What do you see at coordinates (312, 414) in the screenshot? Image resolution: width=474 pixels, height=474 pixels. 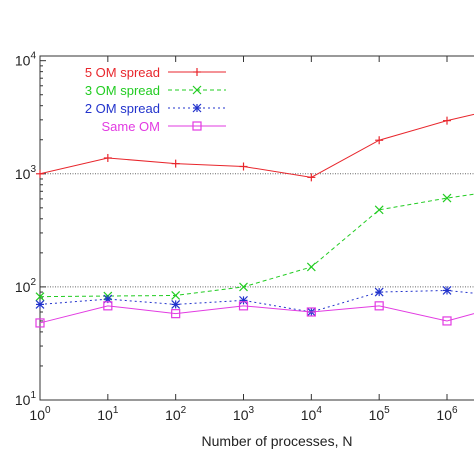 I see `x-tick-label-4: 10⁴` at bounding box center [312, 414].